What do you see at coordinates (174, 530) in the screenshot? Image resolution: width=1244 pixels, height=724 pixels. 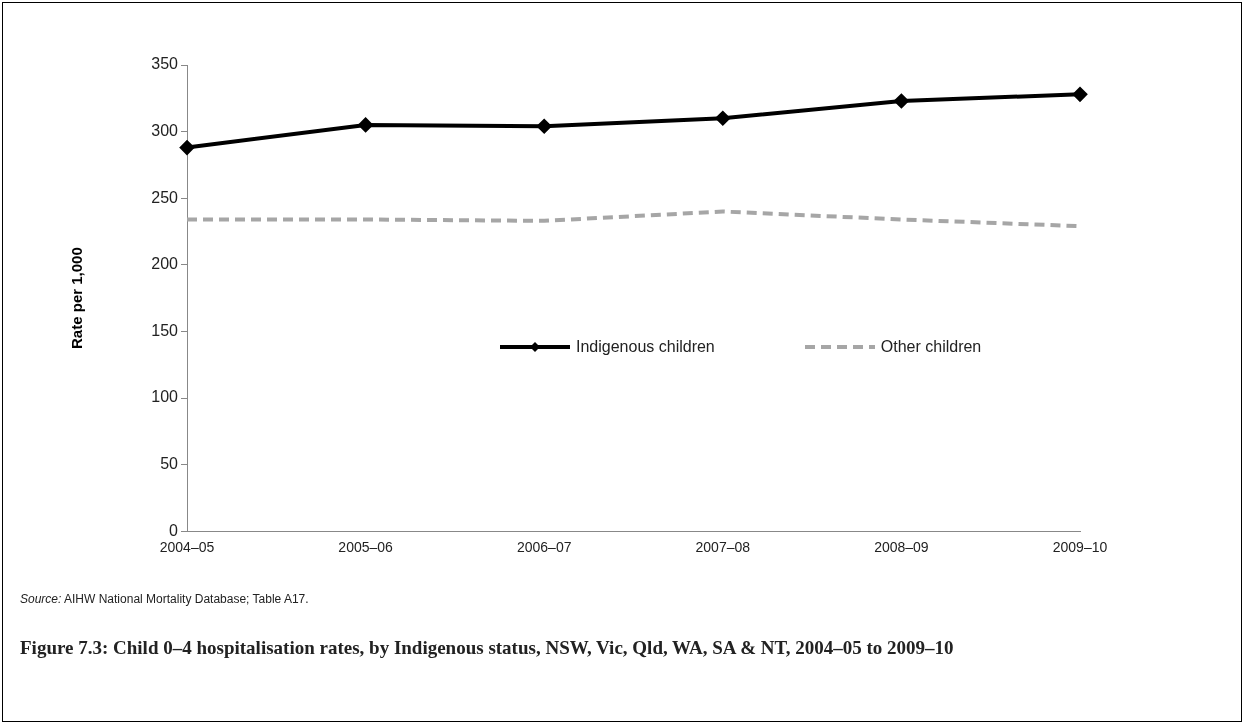 I see `y-tick-label: 0` at bounding box center [174, 530].